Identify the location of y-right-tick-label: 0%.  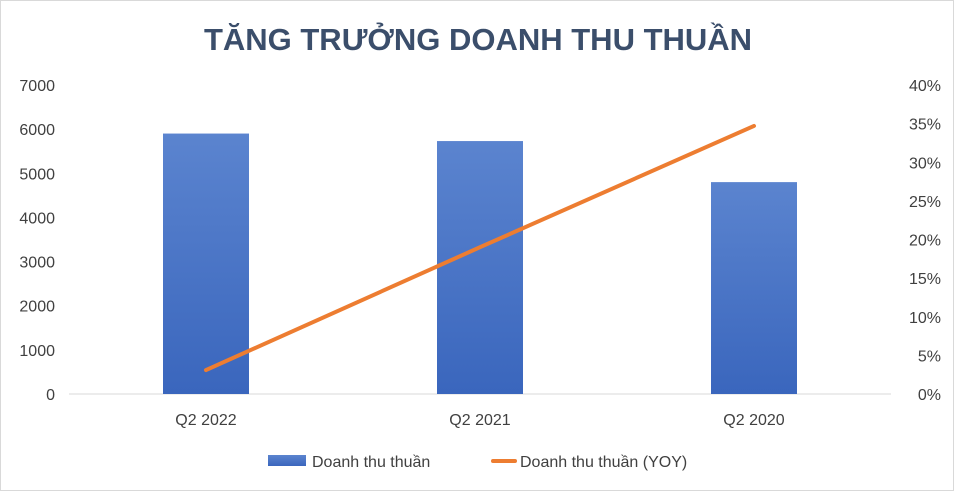
(929, 395).